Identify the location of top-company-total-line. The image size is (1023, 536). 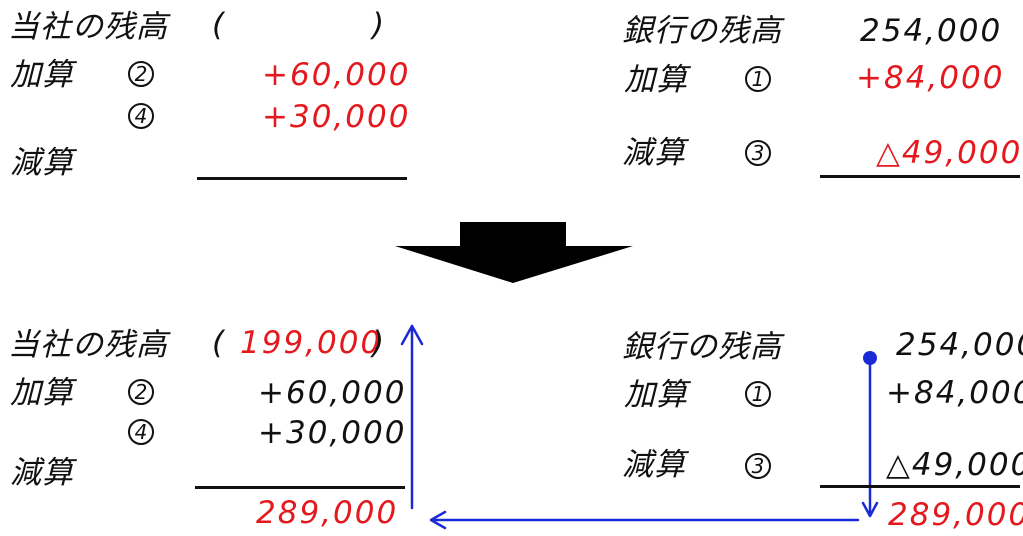
(302, 178).